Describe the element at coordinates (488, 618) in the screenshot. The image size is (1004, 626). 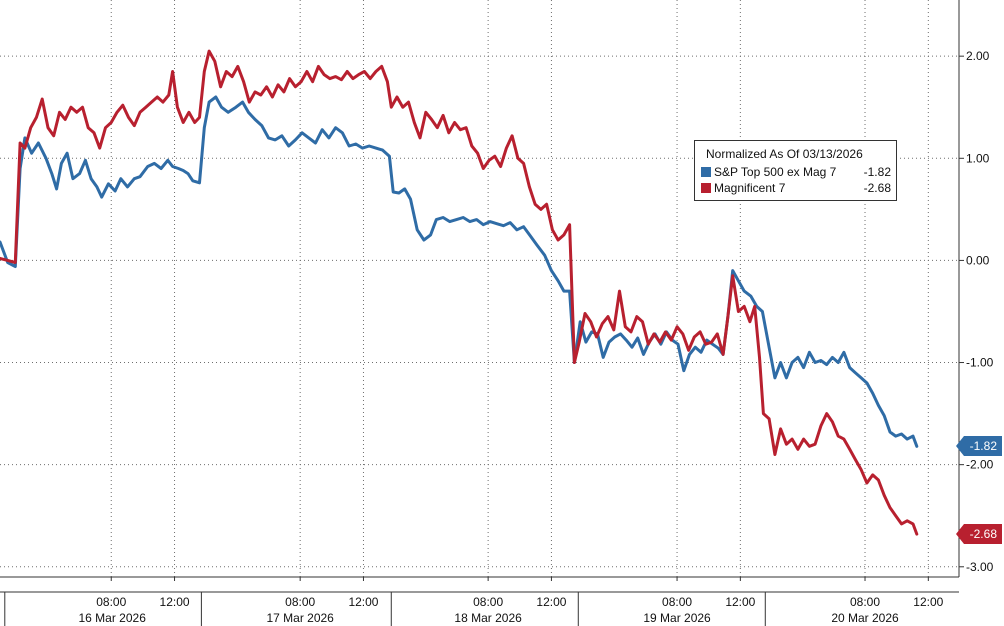
I see `date-label: 18 Mar 2026` at that location.